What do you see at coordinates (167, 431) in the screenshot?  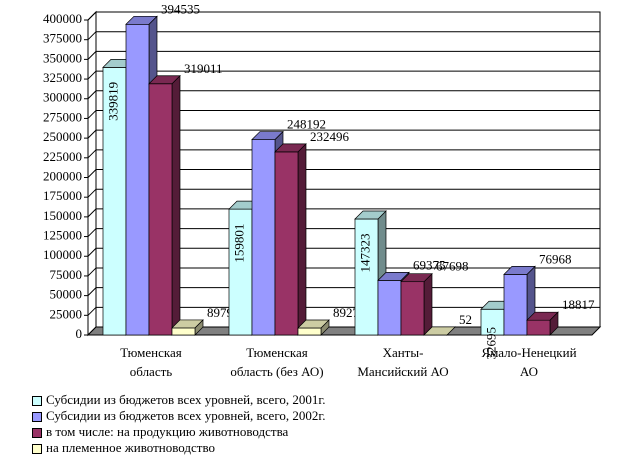 I see `legend-label: в том числе: на продукцию животноводства` at bounding box center [167, 431].